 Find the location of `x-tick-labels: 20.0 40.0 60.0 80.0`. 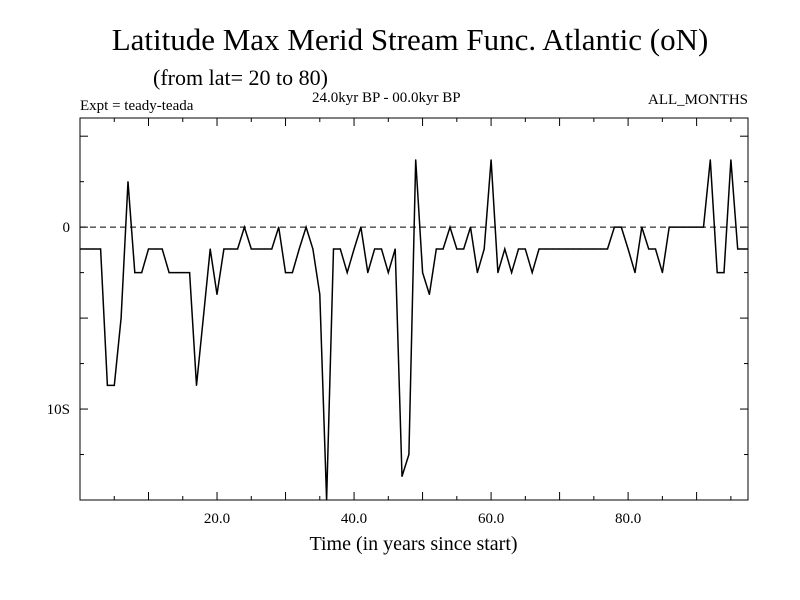

x-tick-labels: 20.0 40.0 60.0 80.0 is located at coordinates (422, 519).